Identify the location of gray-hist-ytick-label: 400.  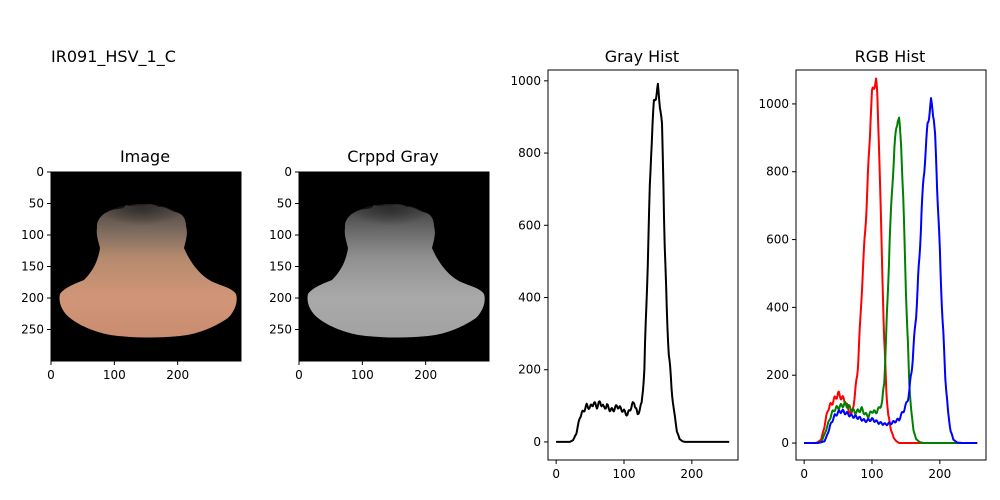
(529, 298).